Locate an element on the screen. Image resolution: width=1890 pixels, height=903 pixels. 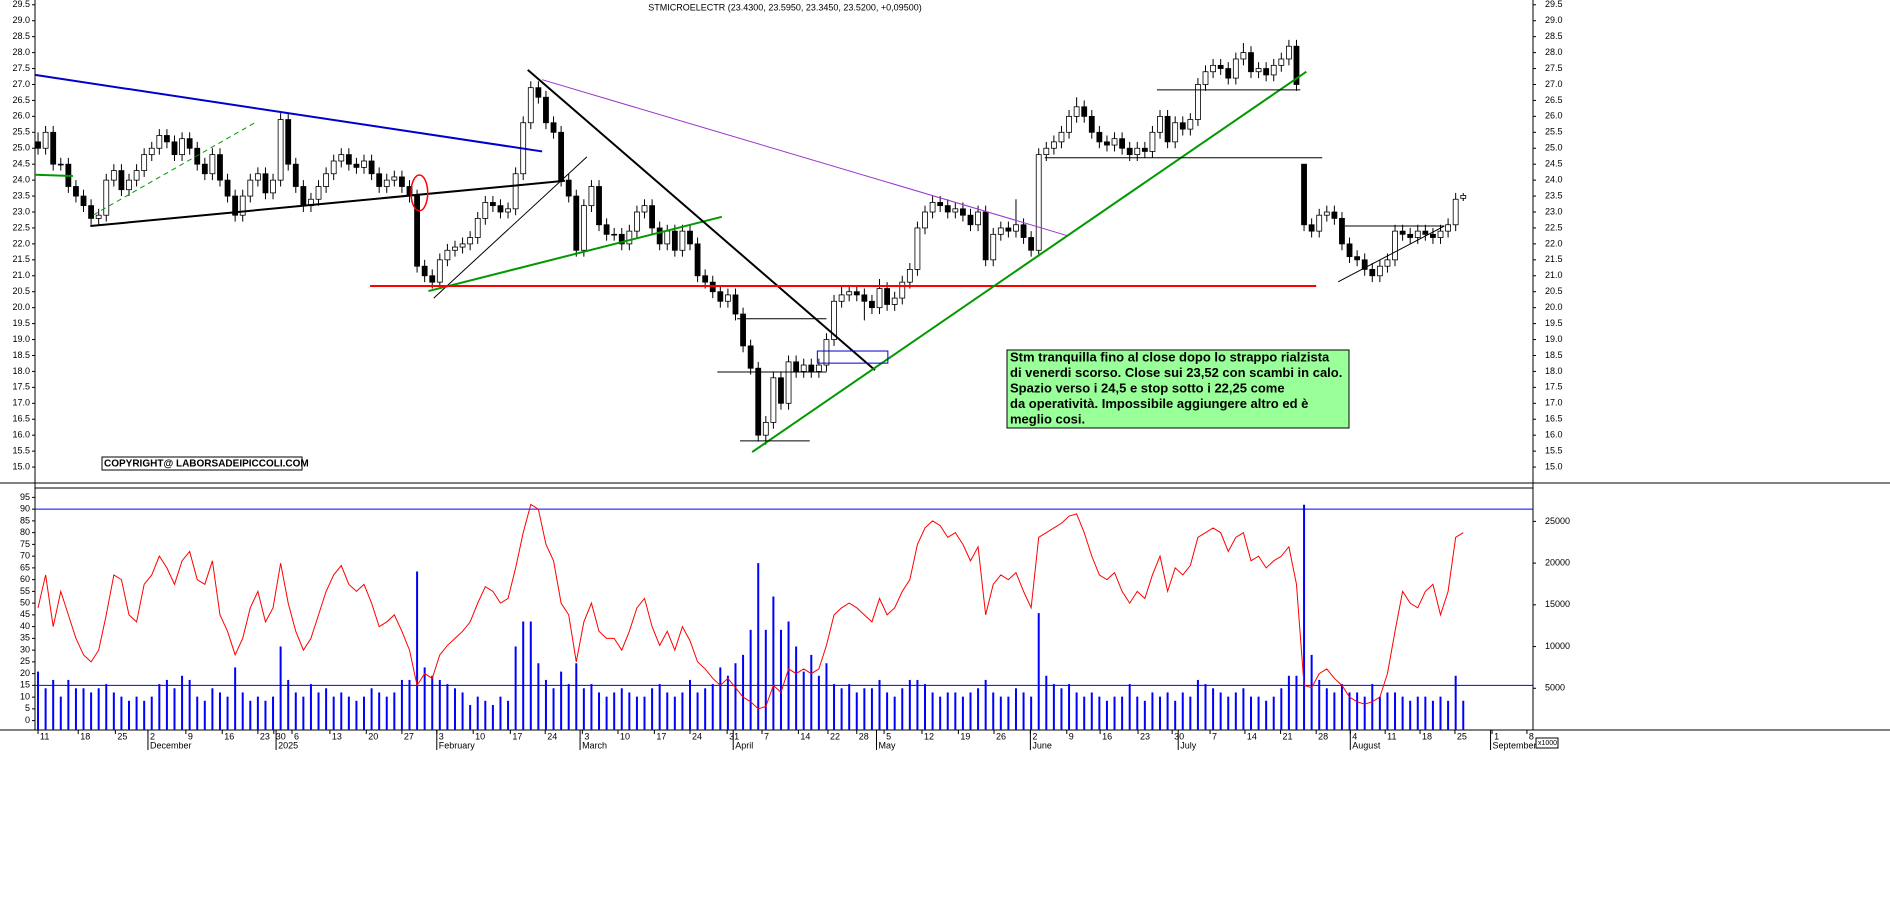
month-label: September is located at coordinates (1515, 745).